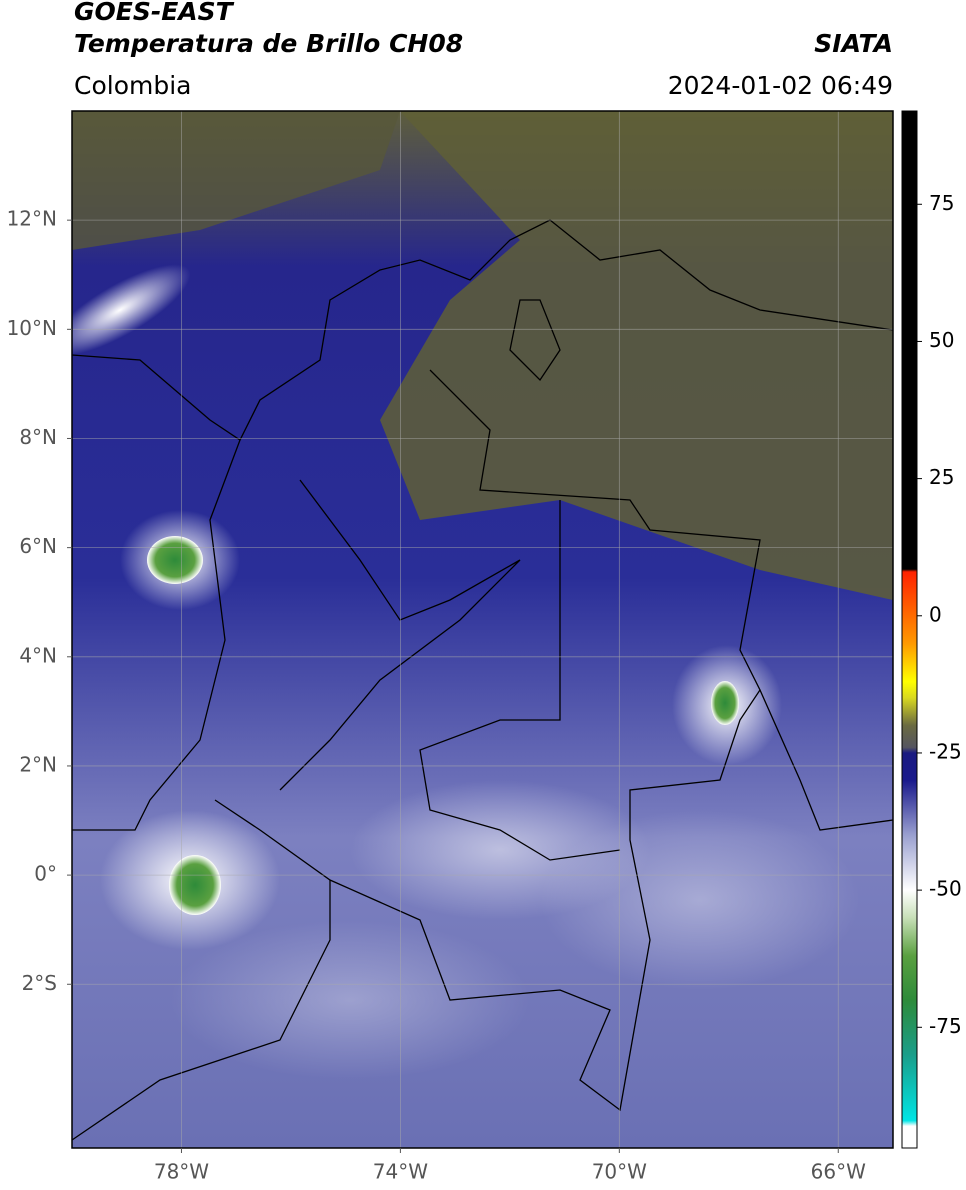 The width and height of the screenshot is (966, 1190). I want to click on colorbar-tick-label: 75, so click(941, 203).